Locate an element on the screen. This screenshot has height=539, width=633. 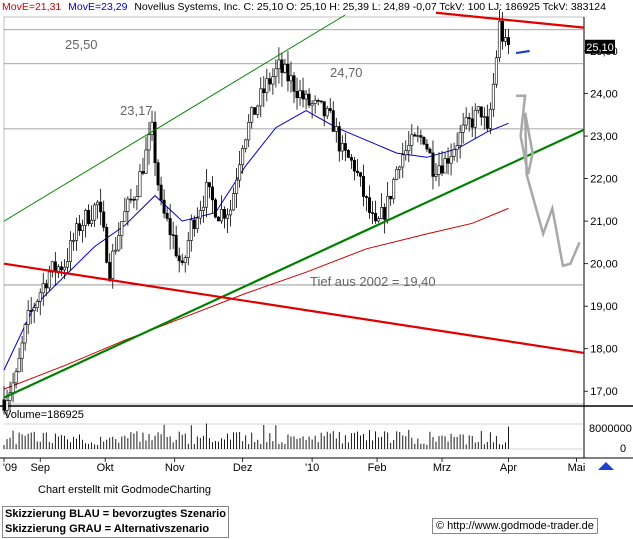
x-tick-label: Feb is located at coordinates (377, 468).